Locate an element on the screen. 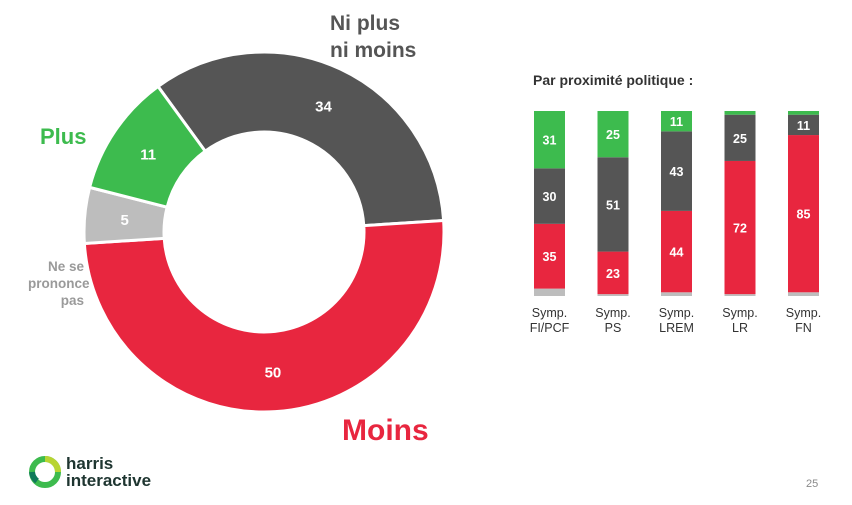 Image resolution: width=852 pixels, height=505 pixels. label-ni-line2: ni moins is located at coordinates (373, 50).